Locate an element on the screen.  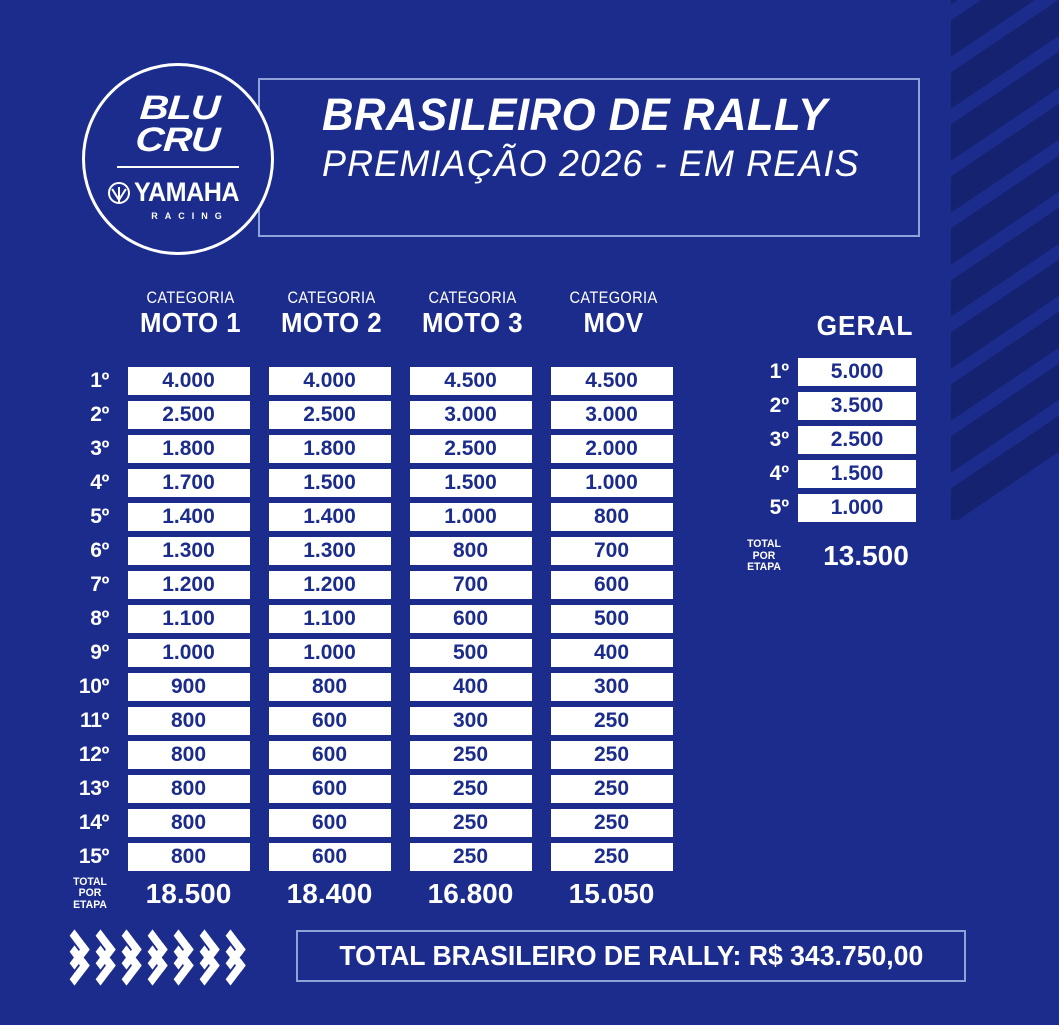
prize-value-cell: 500 is located at coordinates (611, 619).